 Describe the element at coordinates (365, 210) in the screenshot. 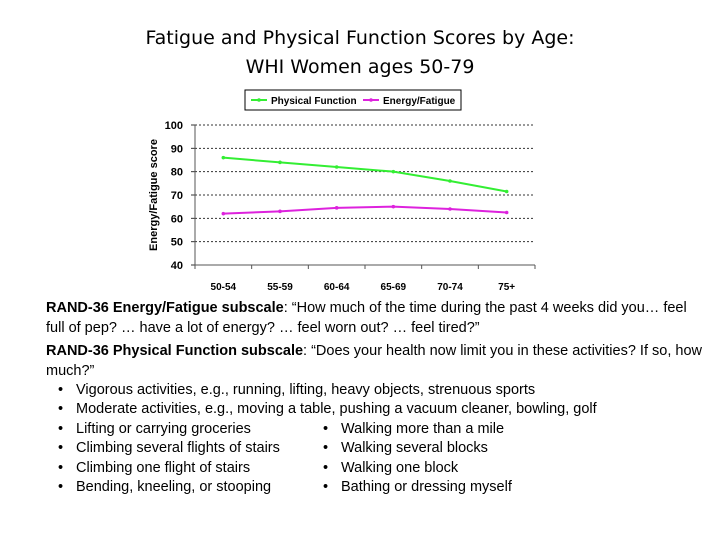

I see `series-line-energy-fatigue` at that location.